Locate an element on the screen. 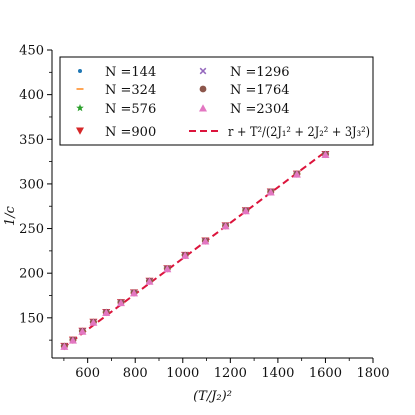  y-ticks: 150 200 250 300 350 400 450 is located at coordinates (35, 192).